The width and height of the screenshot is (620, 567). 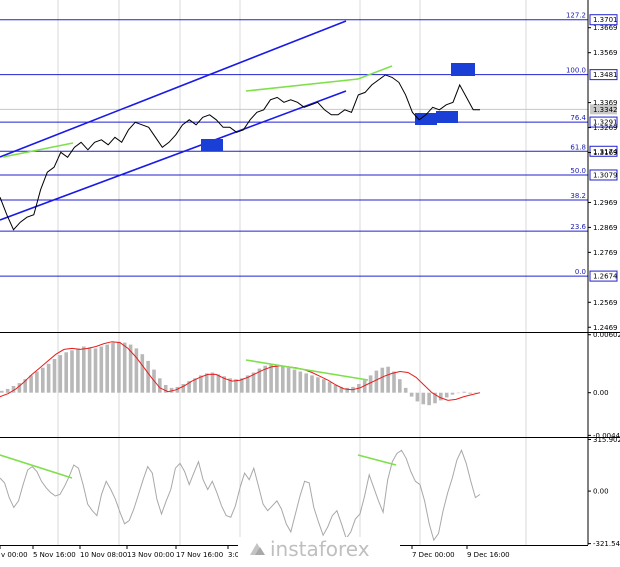 I want to click on time-tick-label: 13 Nov 00:00, so click(x=150, y=555).